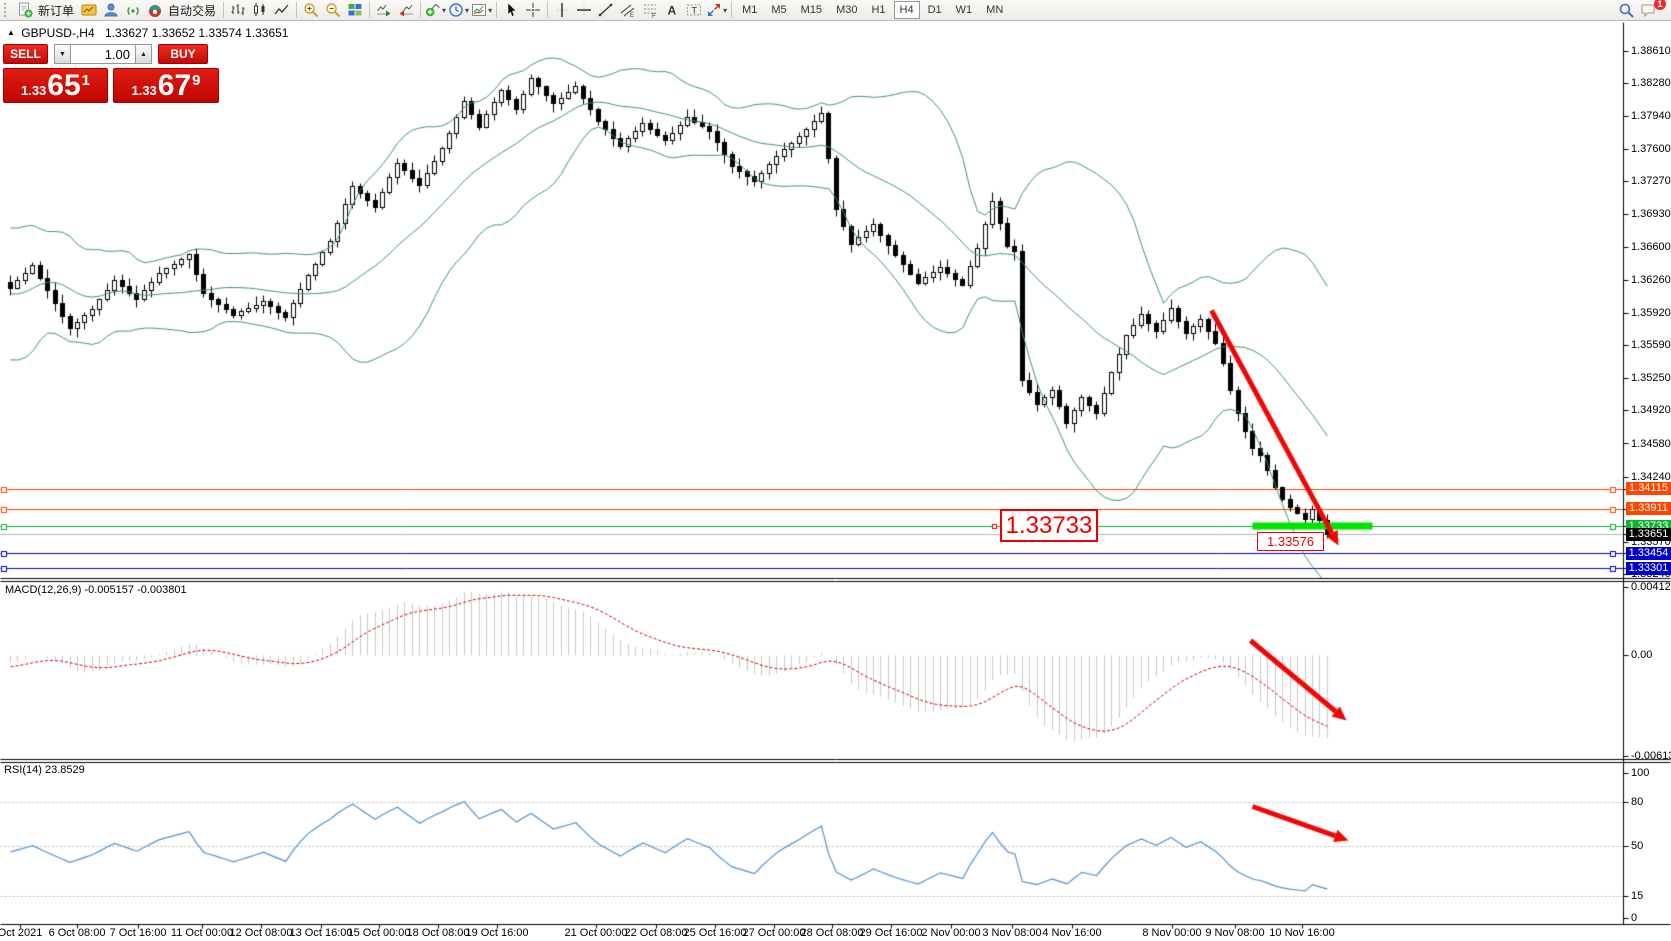  I want to click on toolbar-grip, so click(7, 10).